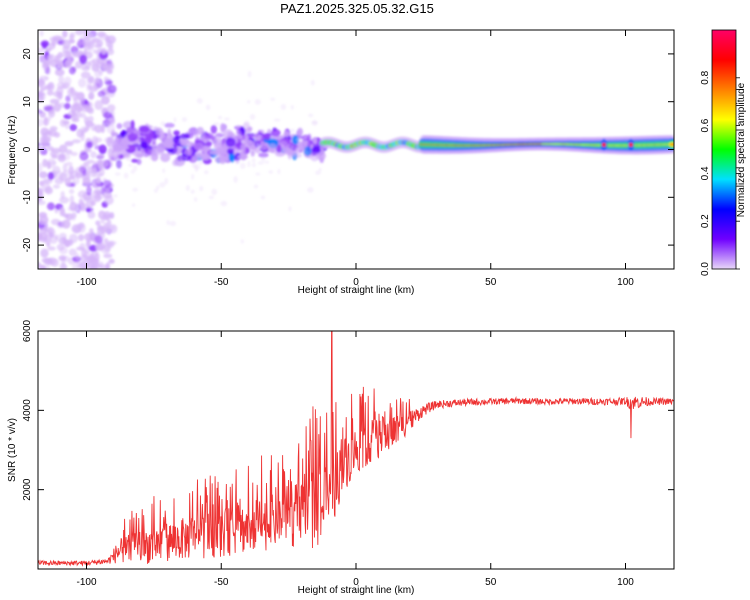 Image resolution: width=750 pixels, height=600 pixels. What do you see at coordinates (625, 582) in the screenshot?
I see `snr-x-tick-label: 100` at bounding box center [625, 582].